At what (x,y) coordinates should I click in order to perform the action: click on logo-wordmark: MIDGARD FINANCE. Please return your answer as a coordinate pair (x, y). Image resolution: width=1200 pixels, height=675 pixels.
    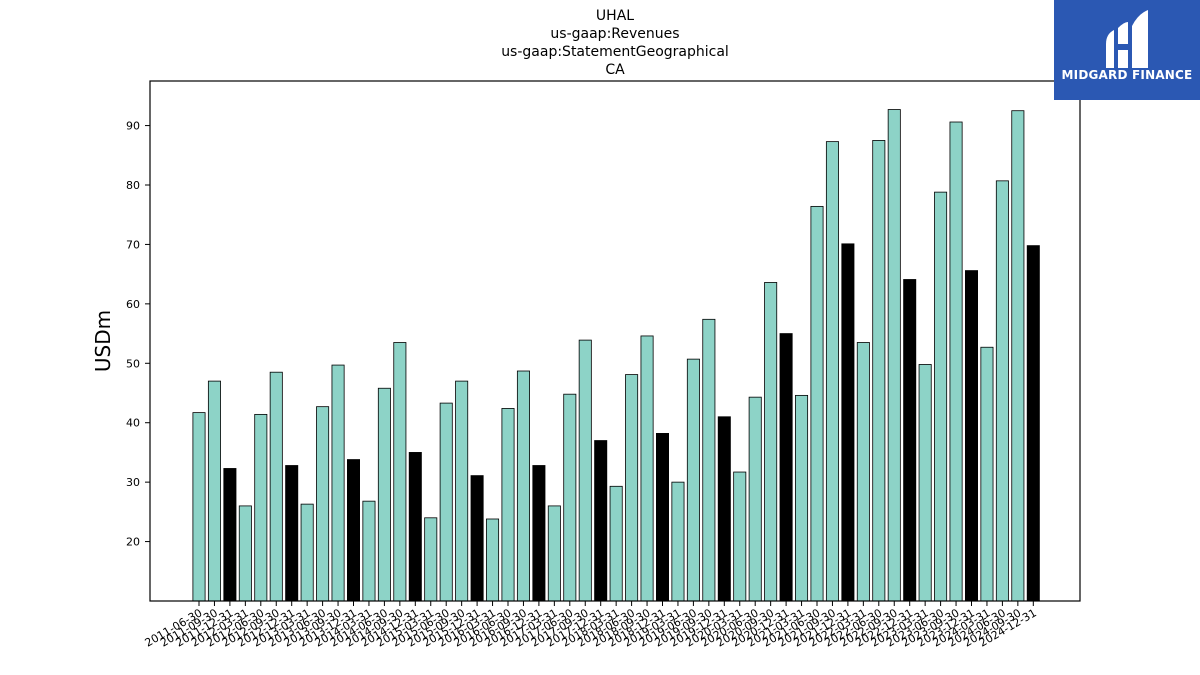
    Looking at the image, I should click on (1127, 75).